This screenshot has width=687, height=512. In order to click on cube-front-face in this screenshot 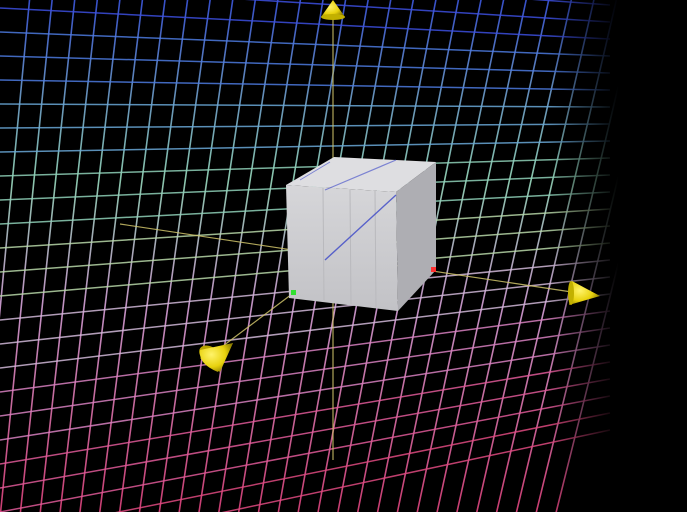, I will do `click(342, 248)`.